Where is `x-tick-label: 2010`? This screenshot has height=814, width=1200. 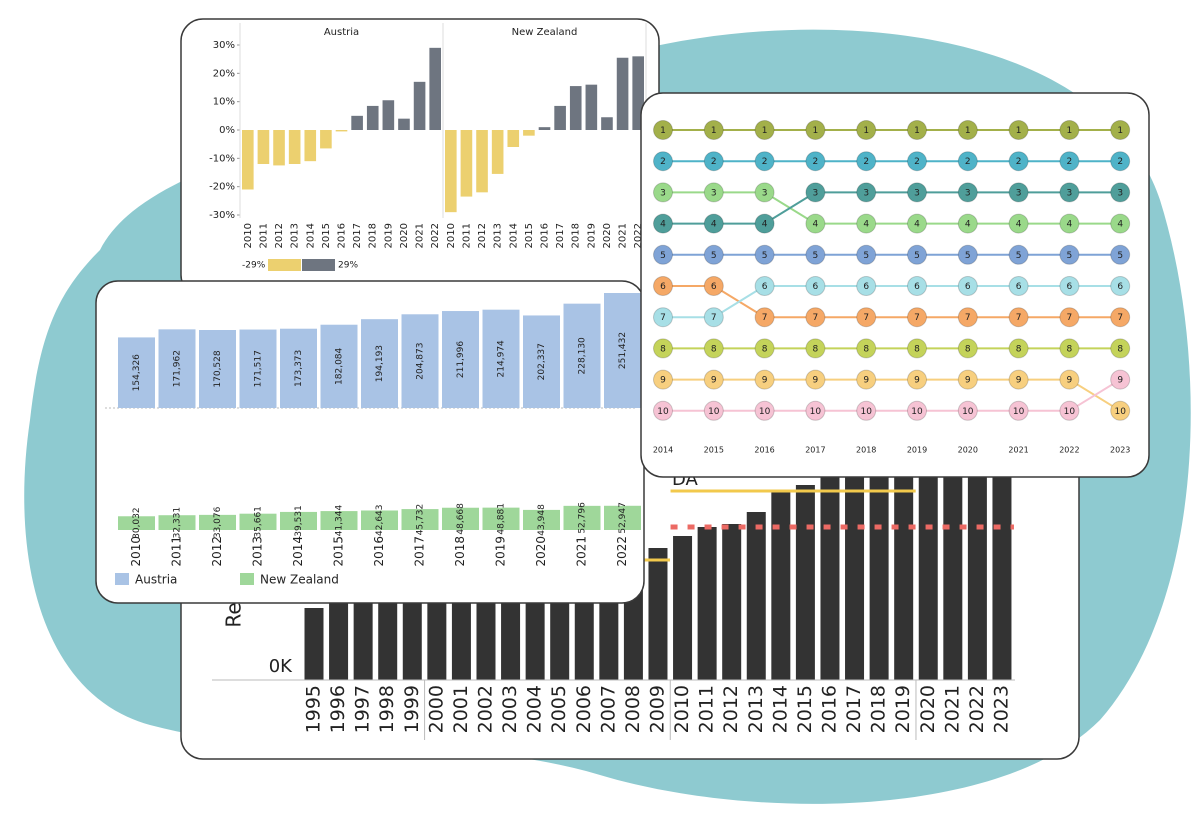 x-tick-label: 2010 is located at coordinates (248, 235).